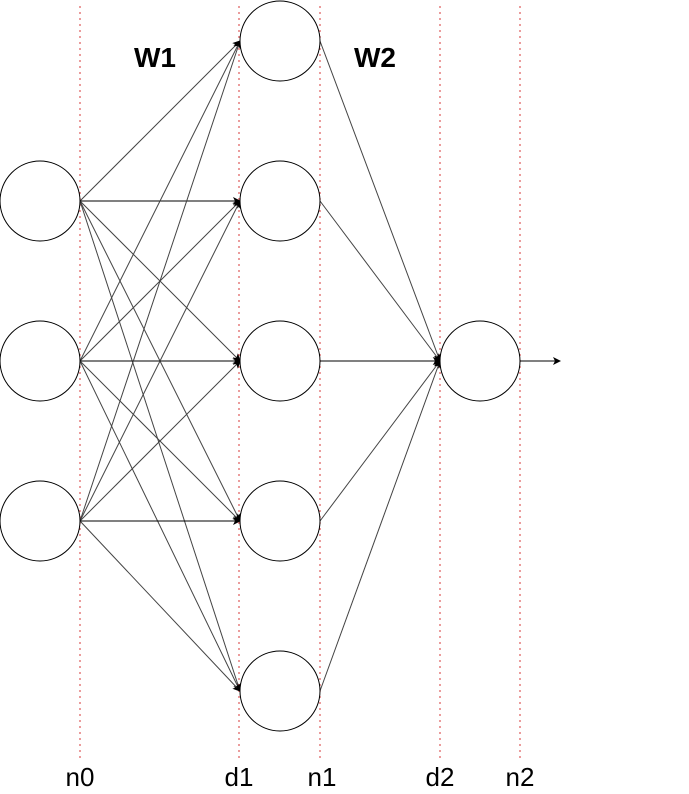 Image resolution: width=689 pixels, height=794 pixels. I want to click on weight-label-w2: W2, so click(375, 57).